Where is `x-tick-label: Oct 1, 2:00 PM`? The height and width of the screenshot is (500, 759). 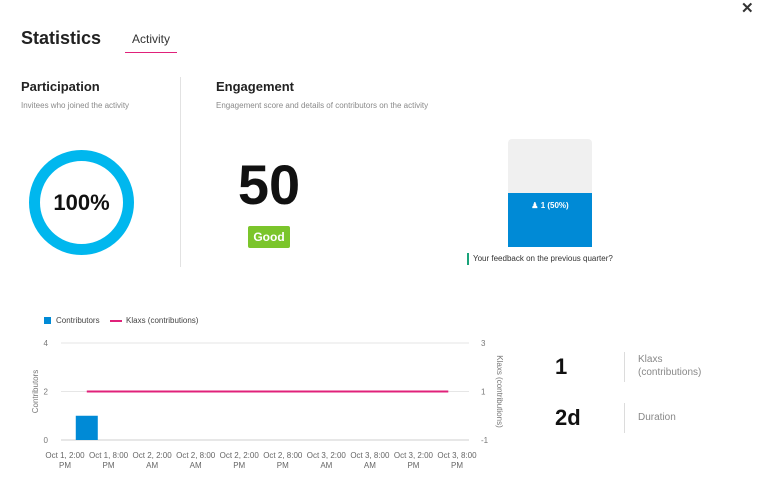
x-tick-label: Oct 1, 2:00 PM is located at coordinates (65, 460).